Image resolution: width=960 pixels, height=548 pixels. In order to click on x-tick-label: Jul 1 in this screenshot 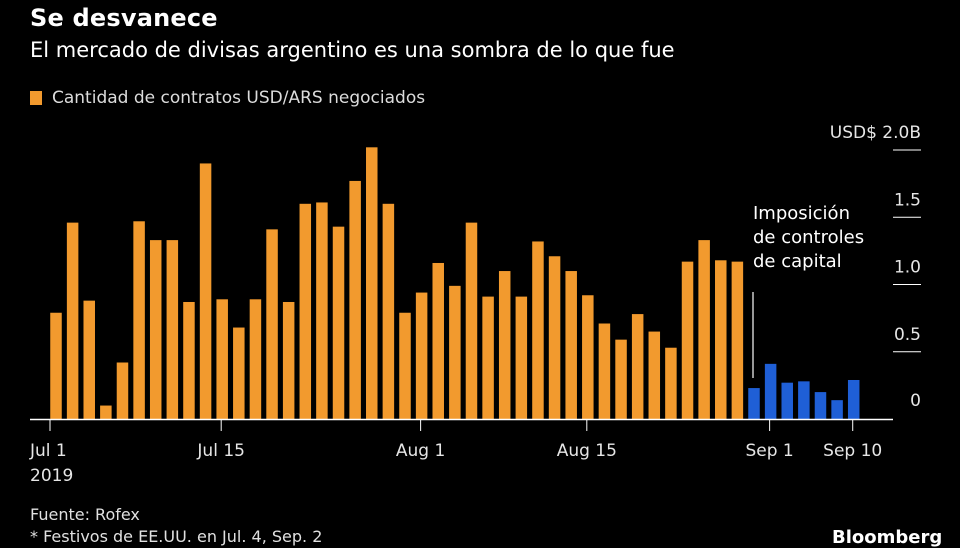, I will do `click(48, 451)`.